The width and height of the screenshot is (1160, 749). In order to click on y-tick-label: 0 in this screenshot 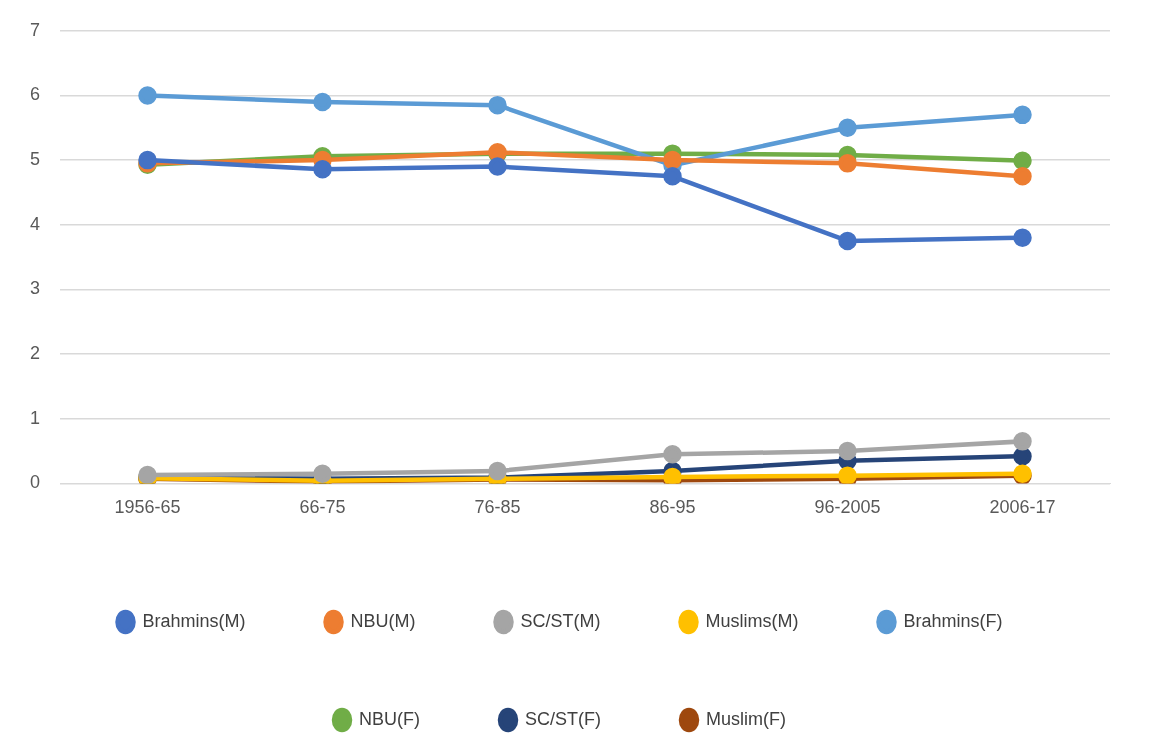, I will do `click(35, 482)`.